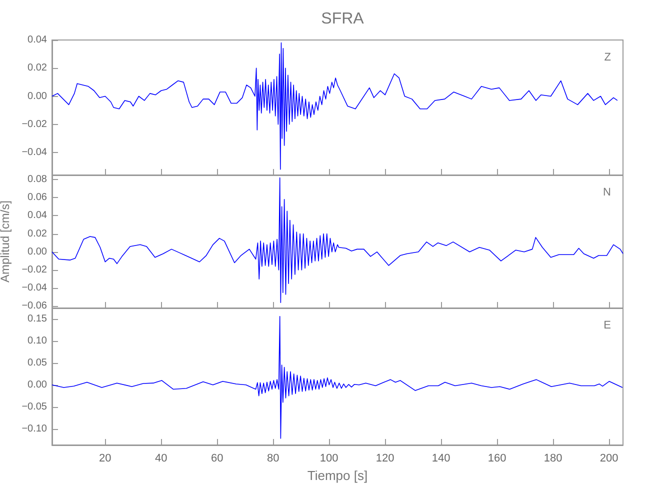  Describe the element at coordinates (35, 428) in the screenshot. I see `y-tick-label: −0.10` at that location.